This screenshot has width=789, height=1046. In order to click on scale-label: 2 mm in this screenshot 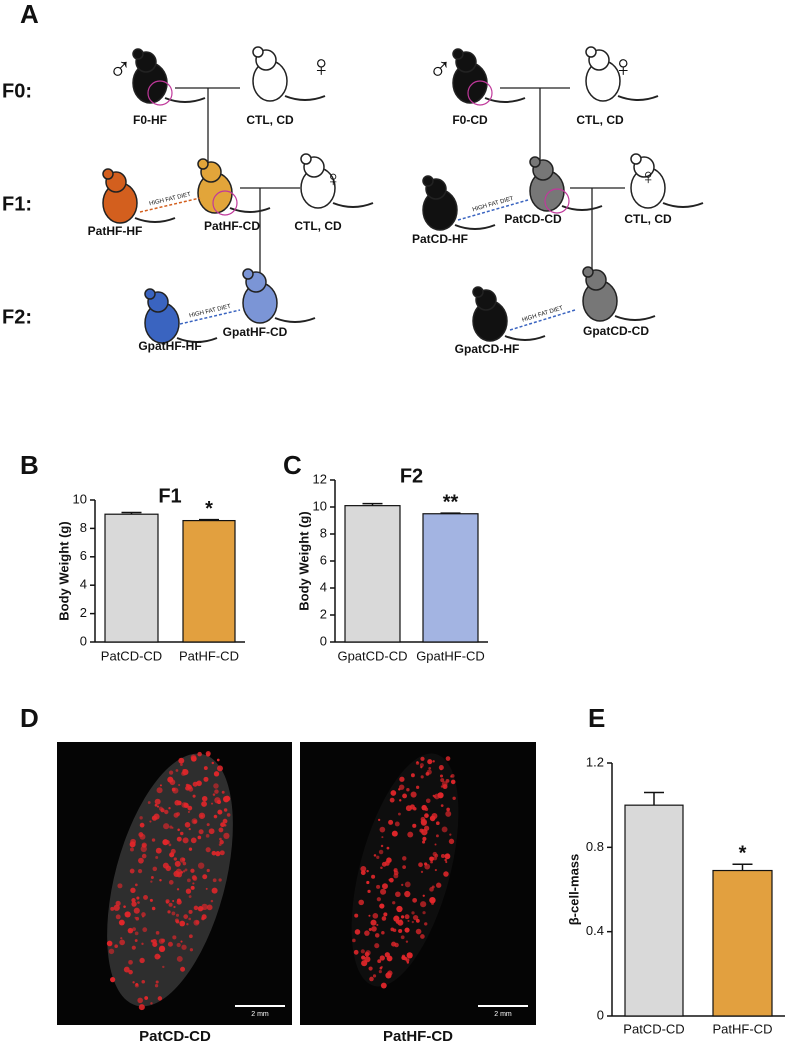, I will do `click(503, 1014)`.